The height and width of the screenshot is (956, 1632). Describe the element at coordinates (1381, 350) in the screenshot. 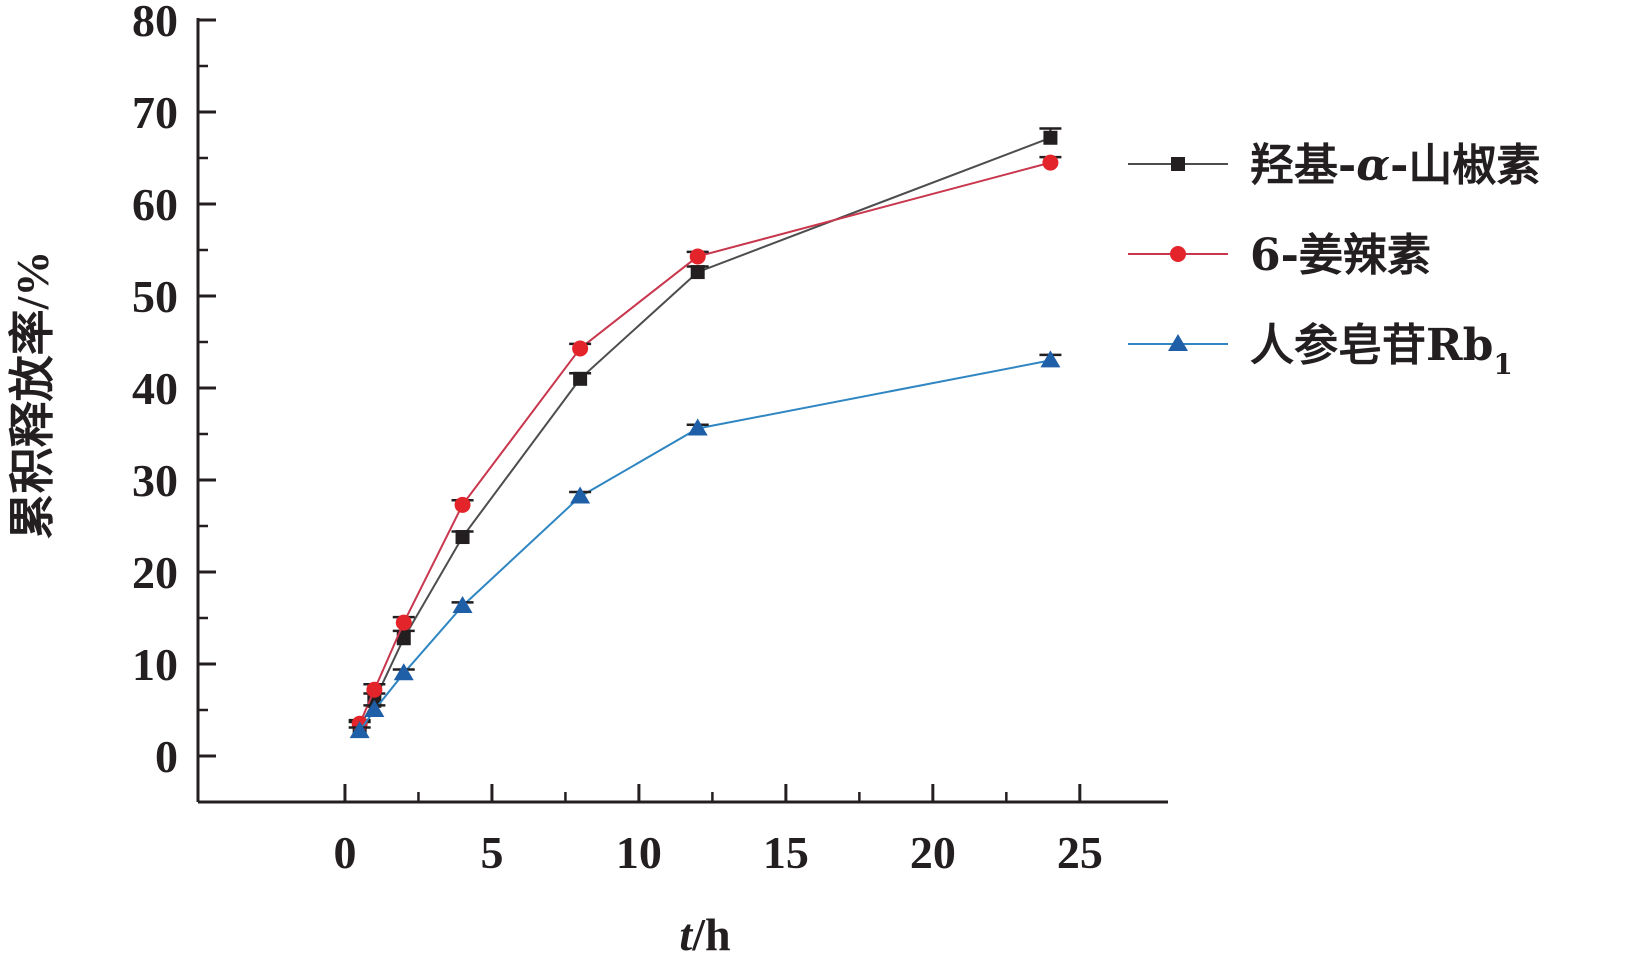

I see `legend-label: 人参皂苷Rb1` at that location.